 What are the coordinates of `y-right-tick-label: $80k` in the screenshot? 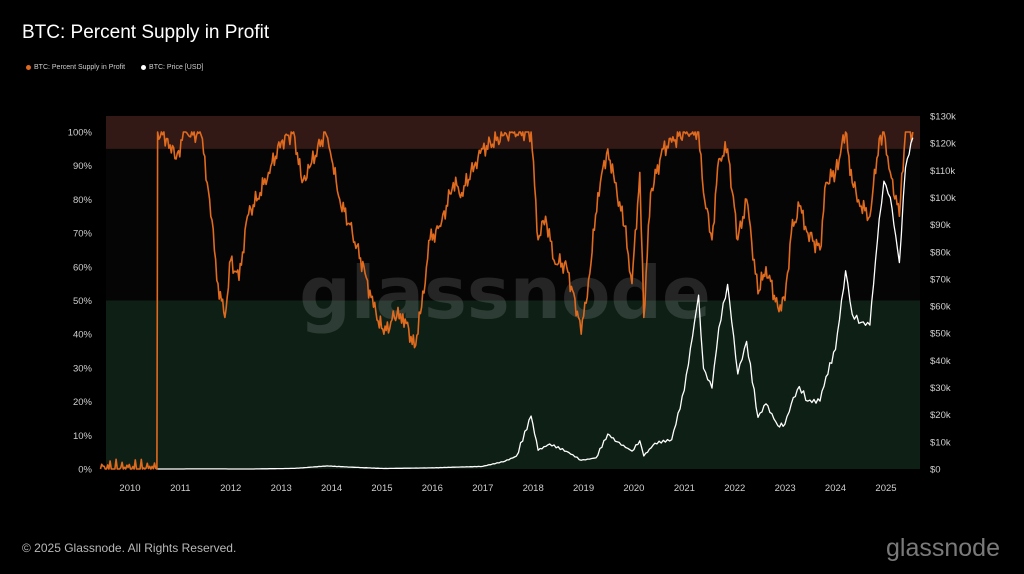 It's located at (940, 252).